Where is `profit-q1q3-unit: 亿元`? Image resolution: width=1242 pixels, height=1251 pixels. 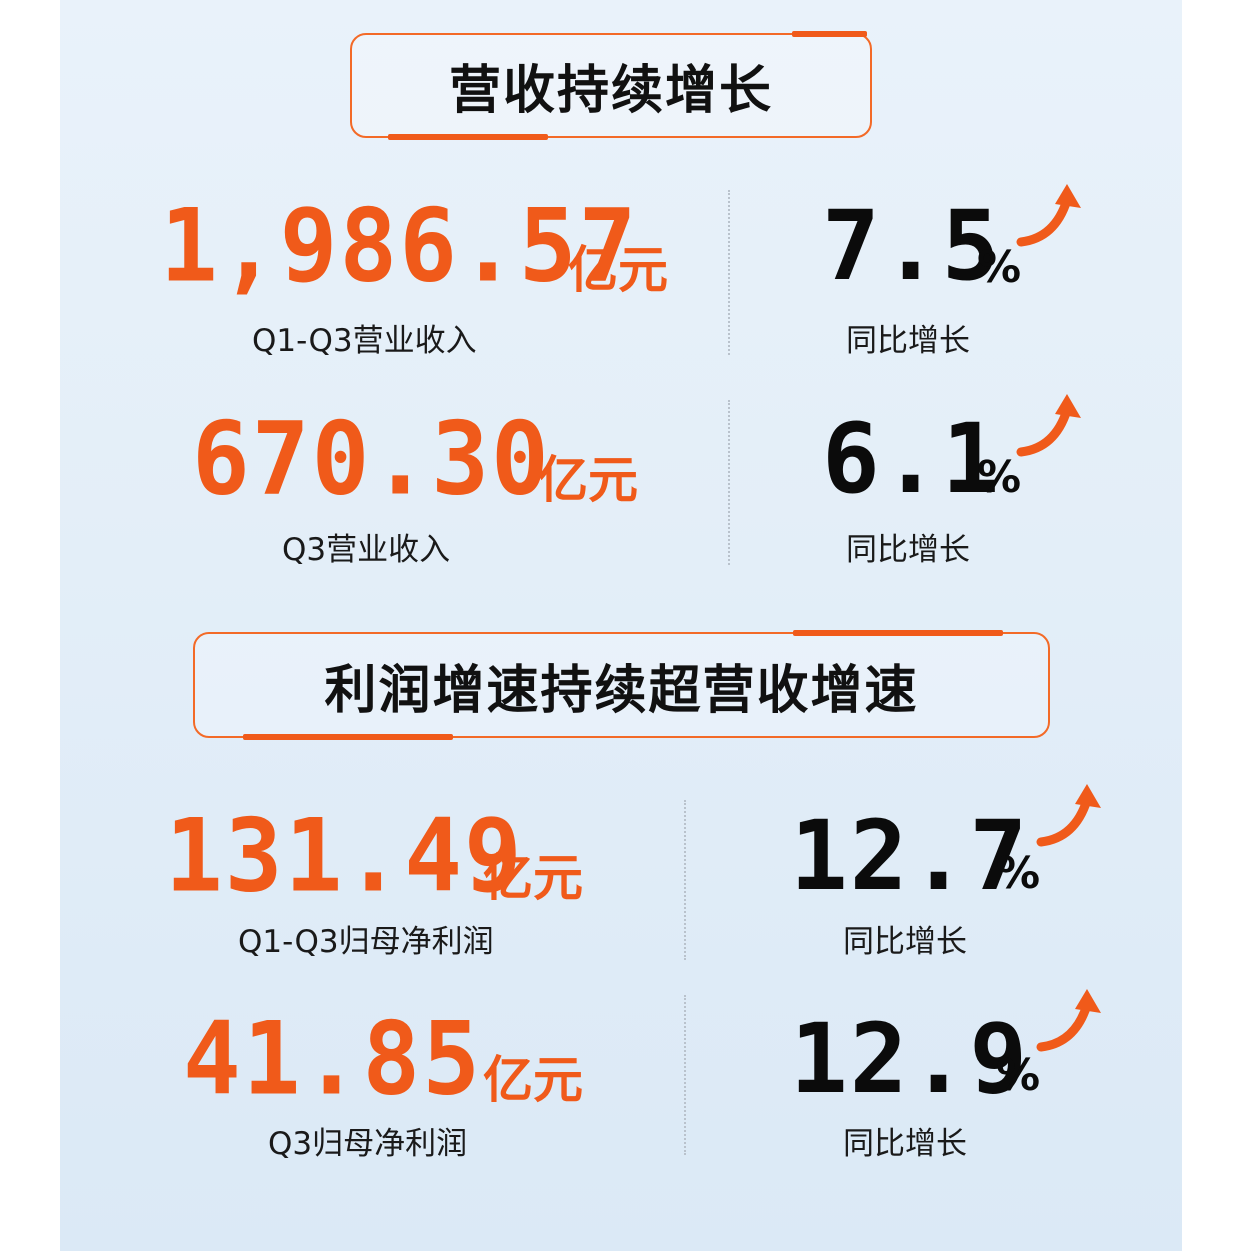 profit-q1q3-unit: 亿元 is located at coordinates (533, 878).